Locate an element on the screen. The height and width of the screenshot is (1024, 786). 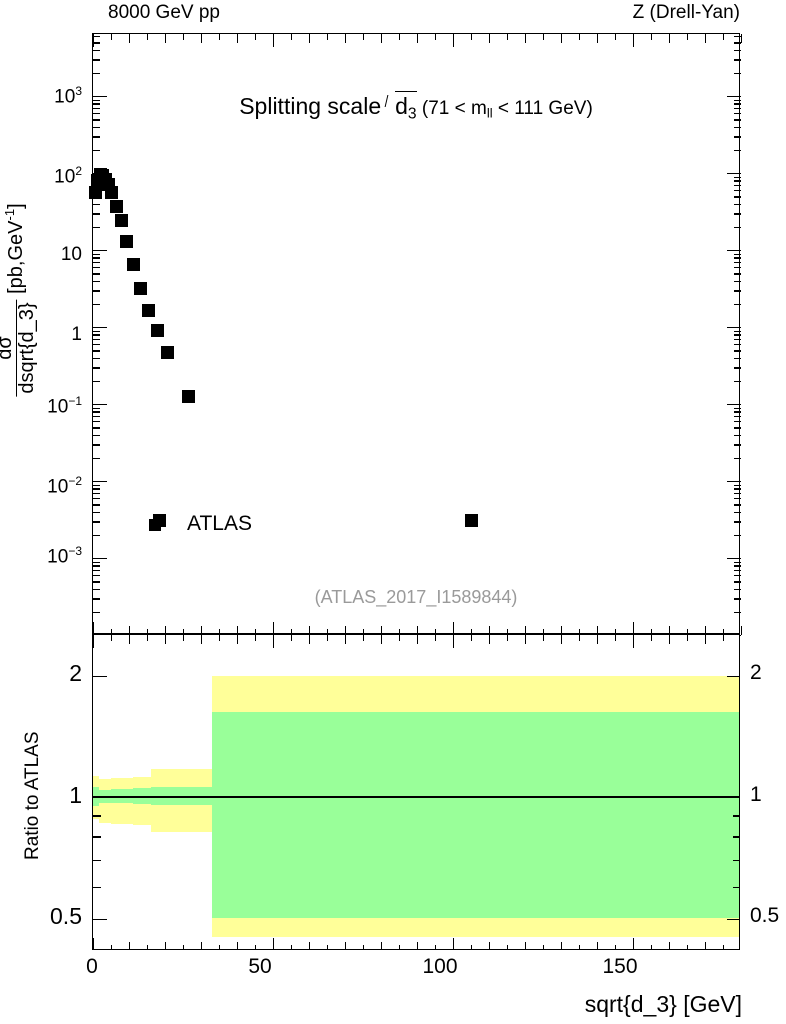
ratio-y-tick-0.5-right: 0.5 is located at coordinates (765, 915).